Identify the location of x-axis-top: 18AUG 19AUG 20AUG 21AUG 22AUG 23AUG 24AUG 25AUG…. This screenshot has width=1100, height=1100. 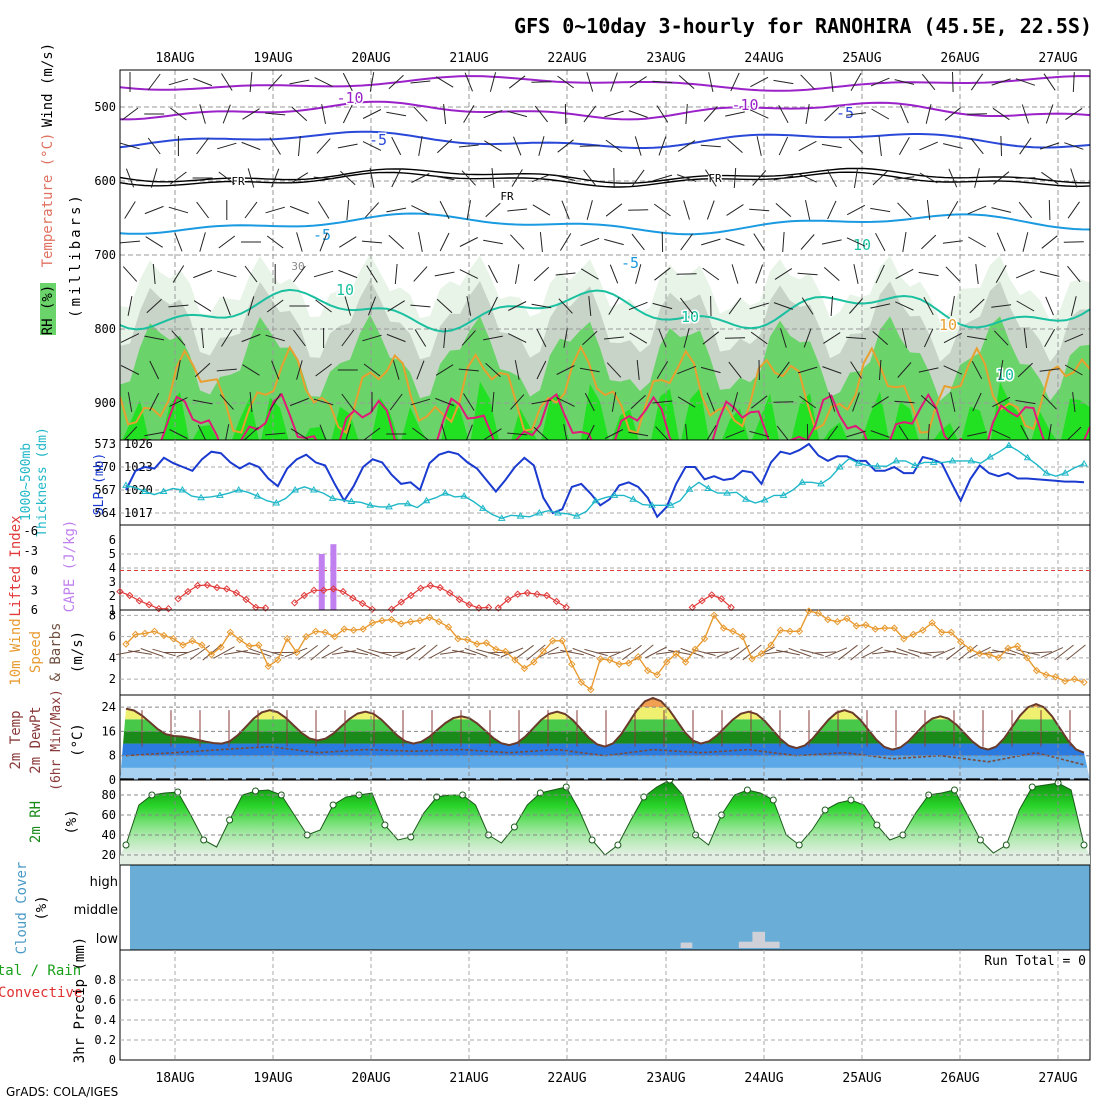
(616, 58).